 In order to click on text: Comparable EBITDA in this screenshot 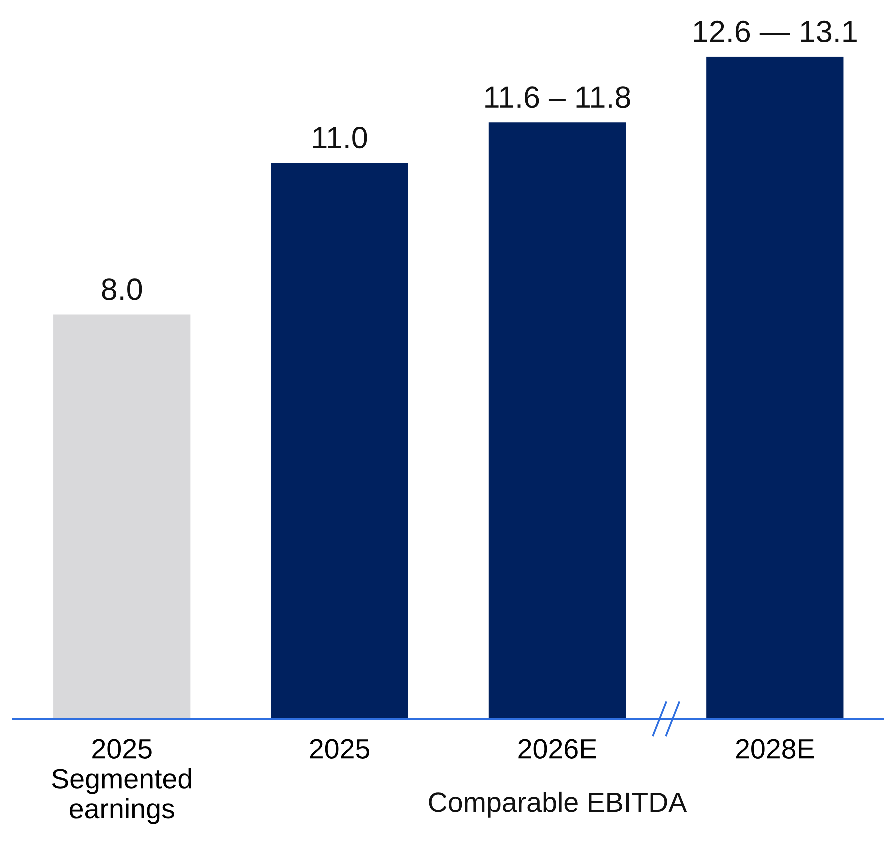, I will do `click(558, 805)`.